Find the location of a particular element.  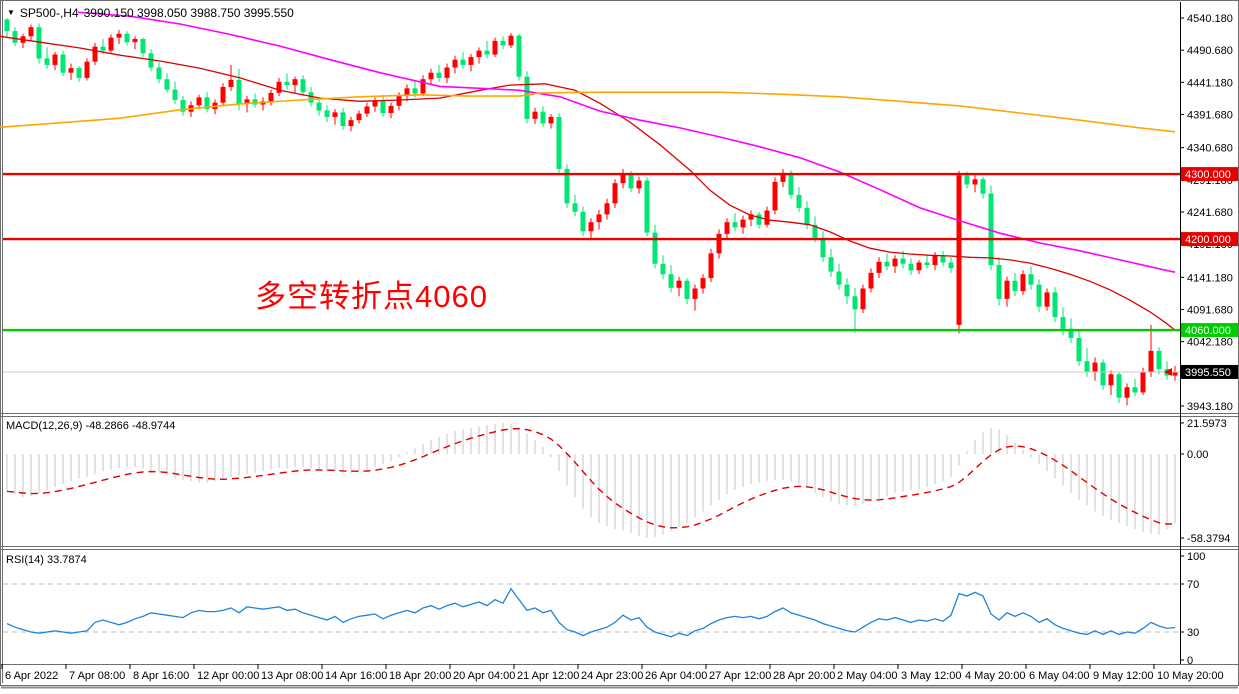

last-price-badge: 3995.550 is located at coordinates (1209, 371).